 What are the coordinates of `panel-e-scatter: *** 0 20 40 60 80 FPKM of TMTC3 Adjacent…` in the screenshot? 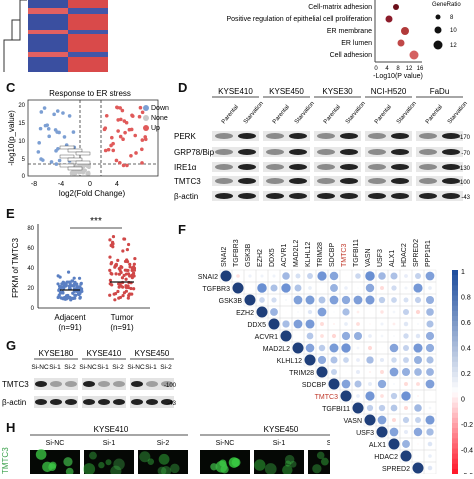 It's located at (85, 272).